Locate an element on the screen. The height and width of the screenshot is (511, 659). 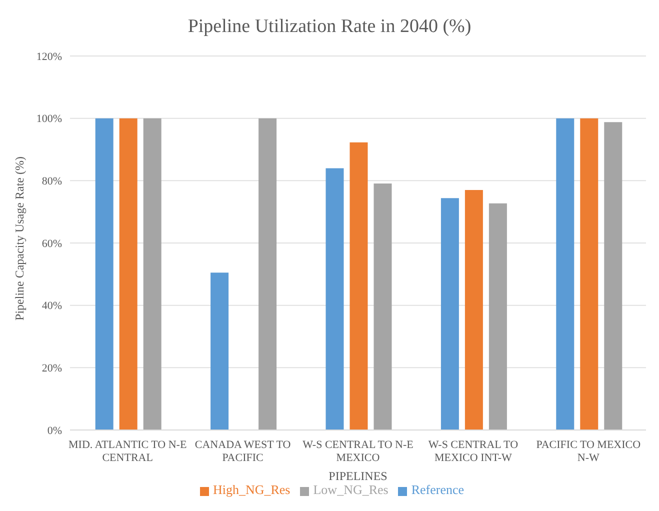
x-tick-label: W-S CENTRAL TO MEXICO INT-W is located at coordinates (473, 451).